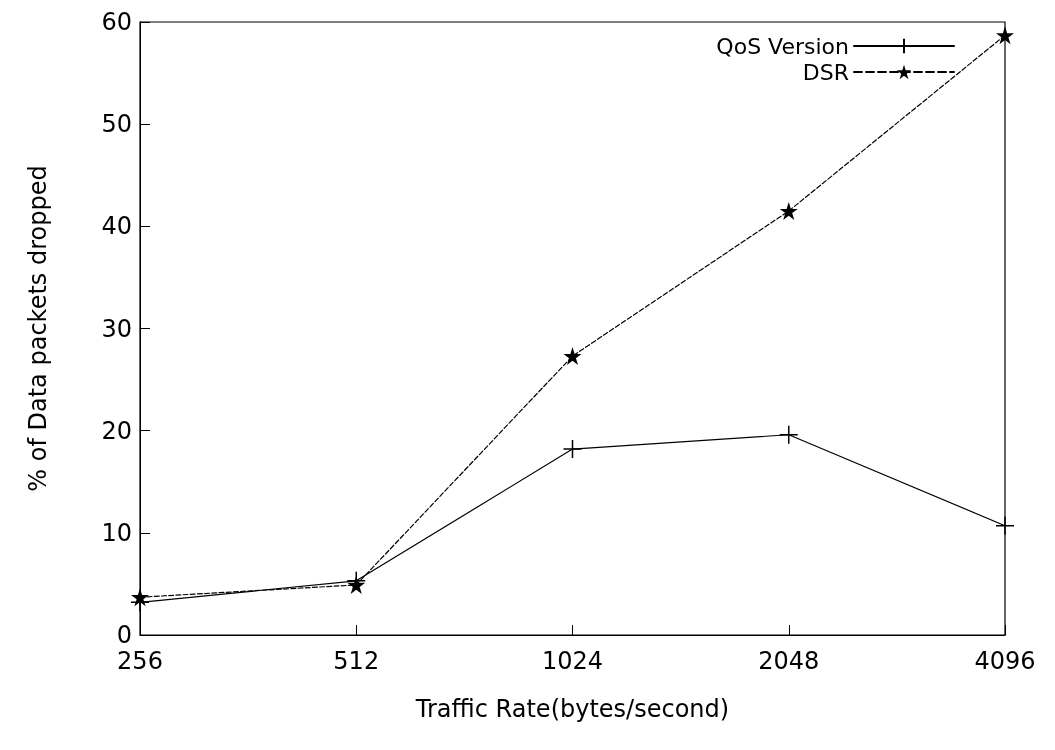  I want to click on y-tick-label: 50, so click(116, 124).